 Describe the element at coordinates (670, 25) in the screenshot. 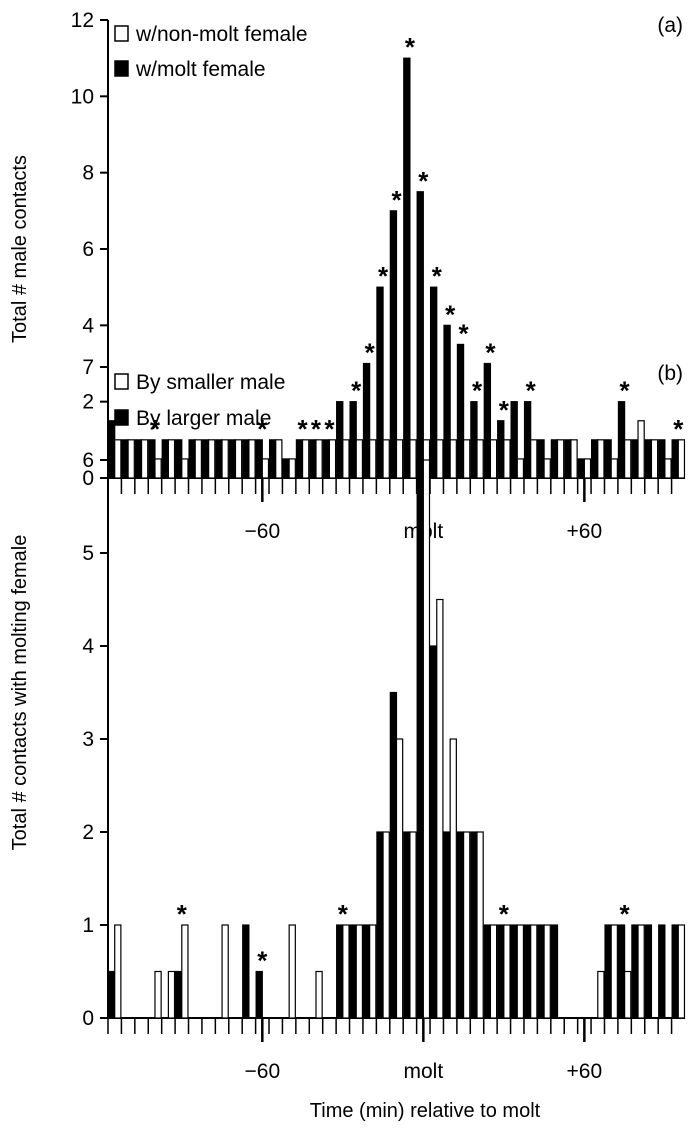

I see `panel-label: (a)` at that location.